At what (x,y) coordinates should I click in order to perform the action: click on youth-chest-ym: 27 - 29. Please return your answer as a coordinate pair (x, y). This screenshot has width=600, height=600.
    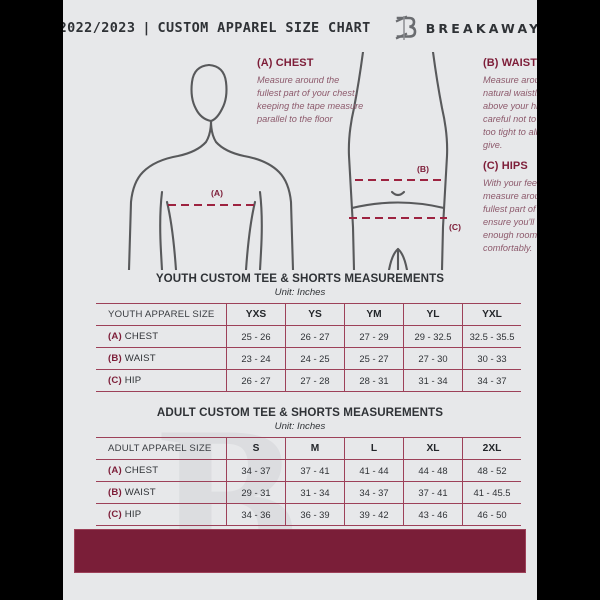
    Looking at the image, I should click on (374, 336).